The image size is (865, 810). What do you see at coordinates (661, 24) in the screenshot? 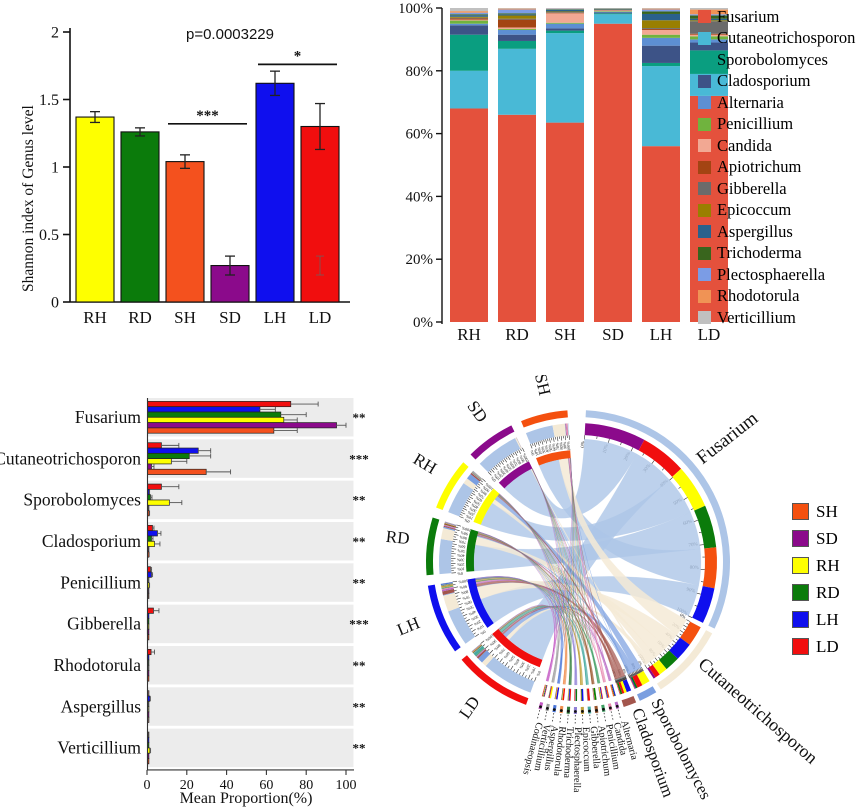
I see `segment-Epicoccum` at bounding box center [661, 24].